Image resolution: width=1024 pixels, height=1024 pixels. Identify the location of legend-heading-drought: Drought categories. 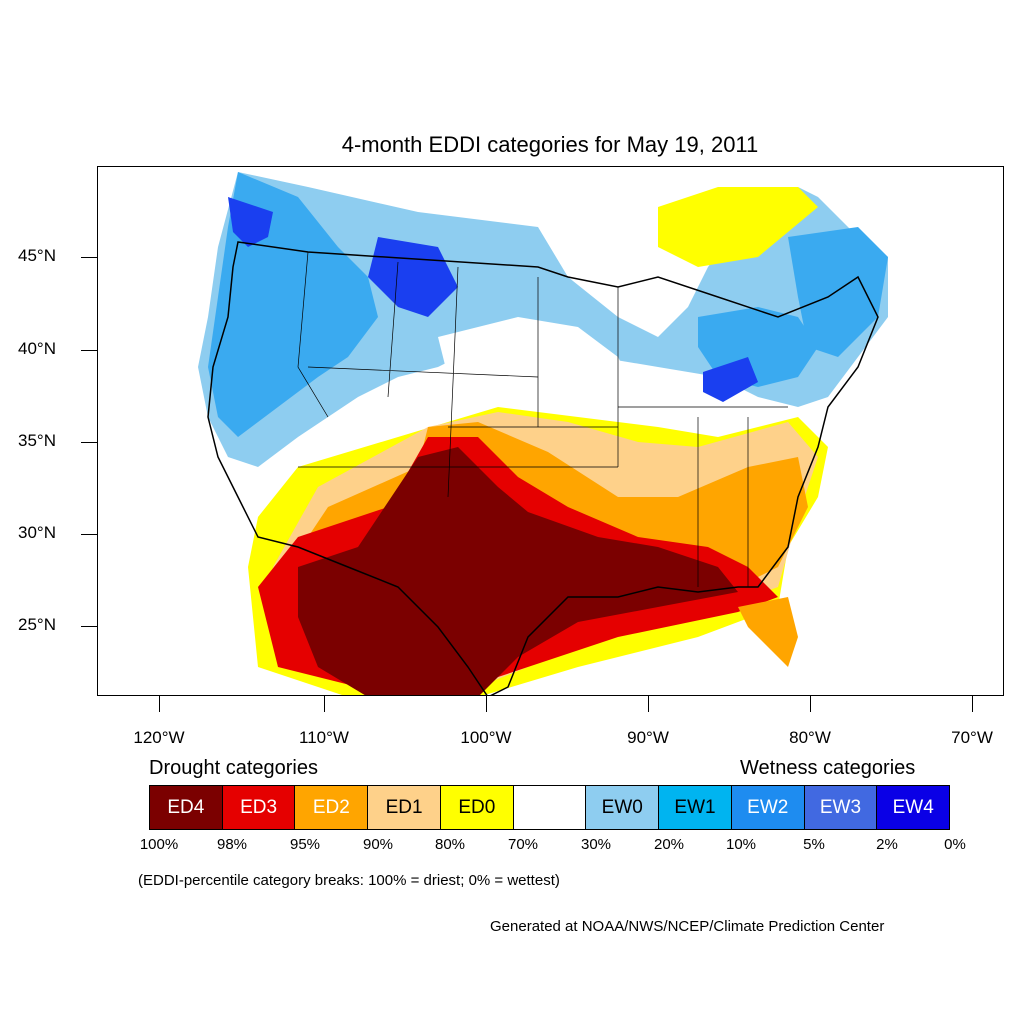
(233, 768).